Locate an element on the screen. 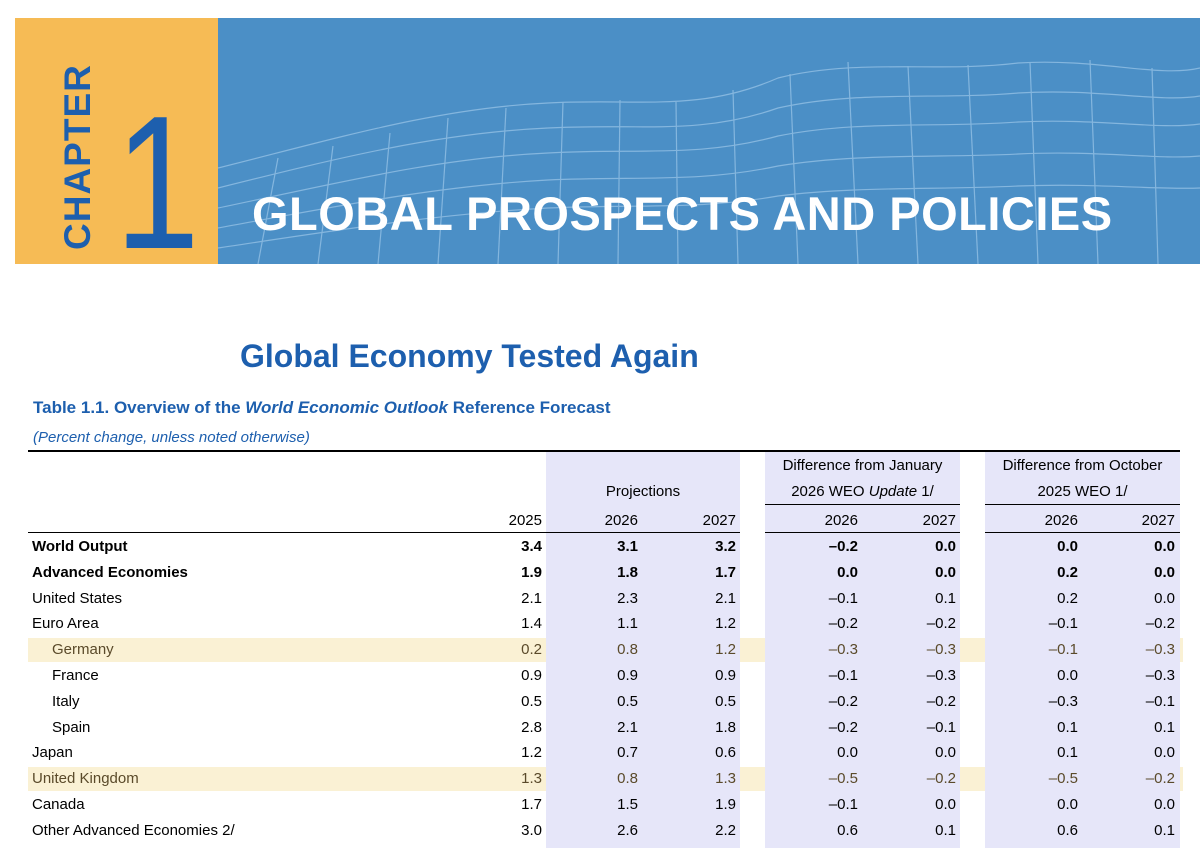 Image resolution: width=1200 pixels, height=868 pixels. table-title-prefix: Table 1.1. Overview of the is located at coordinates (139, 407).